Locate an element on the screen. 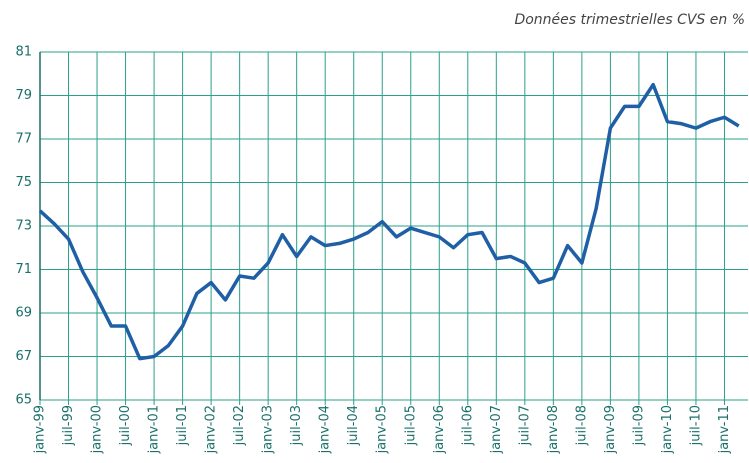 The image size is (749, 463). y-tick-label: 67 is located at coordinates (23, 356).